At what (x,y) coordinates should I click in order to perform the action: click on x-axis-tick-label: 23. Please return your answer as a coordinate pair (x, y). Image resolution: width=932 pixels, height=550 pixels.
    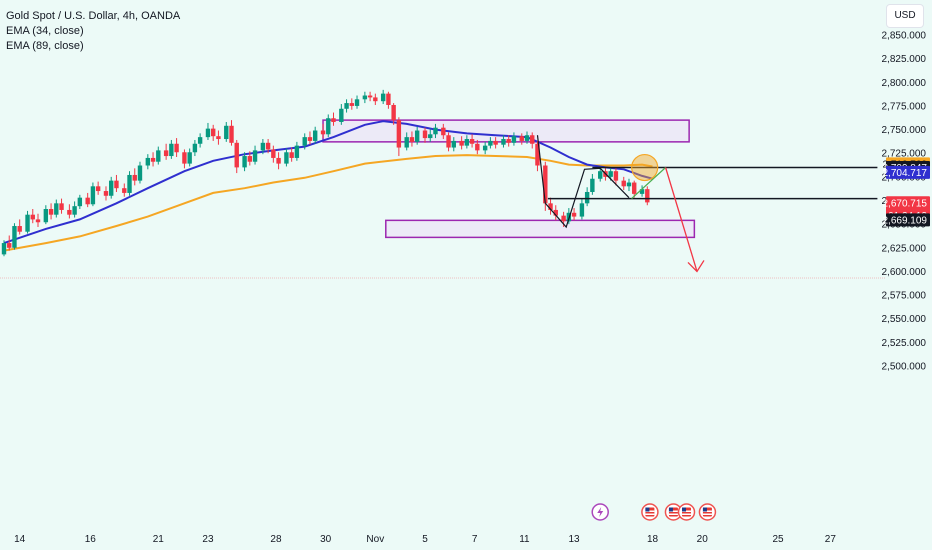
    Looking at the image, I should click on (208, 539).